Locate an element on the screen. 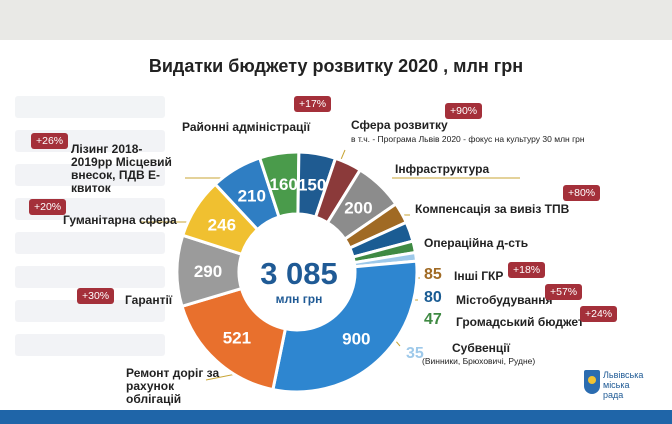 The width and height of the screenshot is (672, 424). segment-value-label: 521 is located at coordinates (237, 338).